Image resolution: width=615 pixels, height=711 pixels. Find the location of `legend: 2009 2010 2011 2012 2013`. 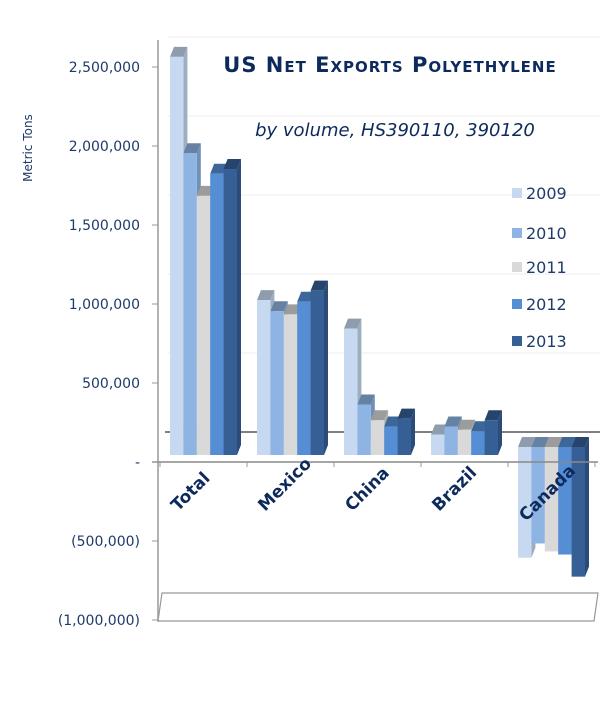

legend: 2009 2010 2011 2012 2013 is located at coordinates (539, 267).